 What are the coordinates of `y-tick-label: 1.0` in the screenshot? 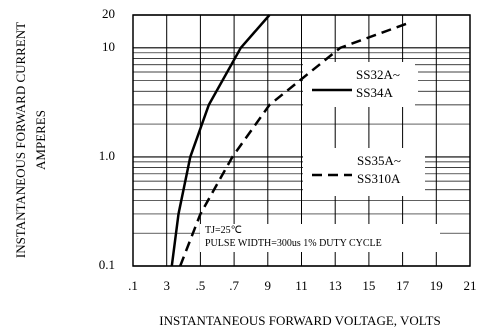 It's located at (107, 155).